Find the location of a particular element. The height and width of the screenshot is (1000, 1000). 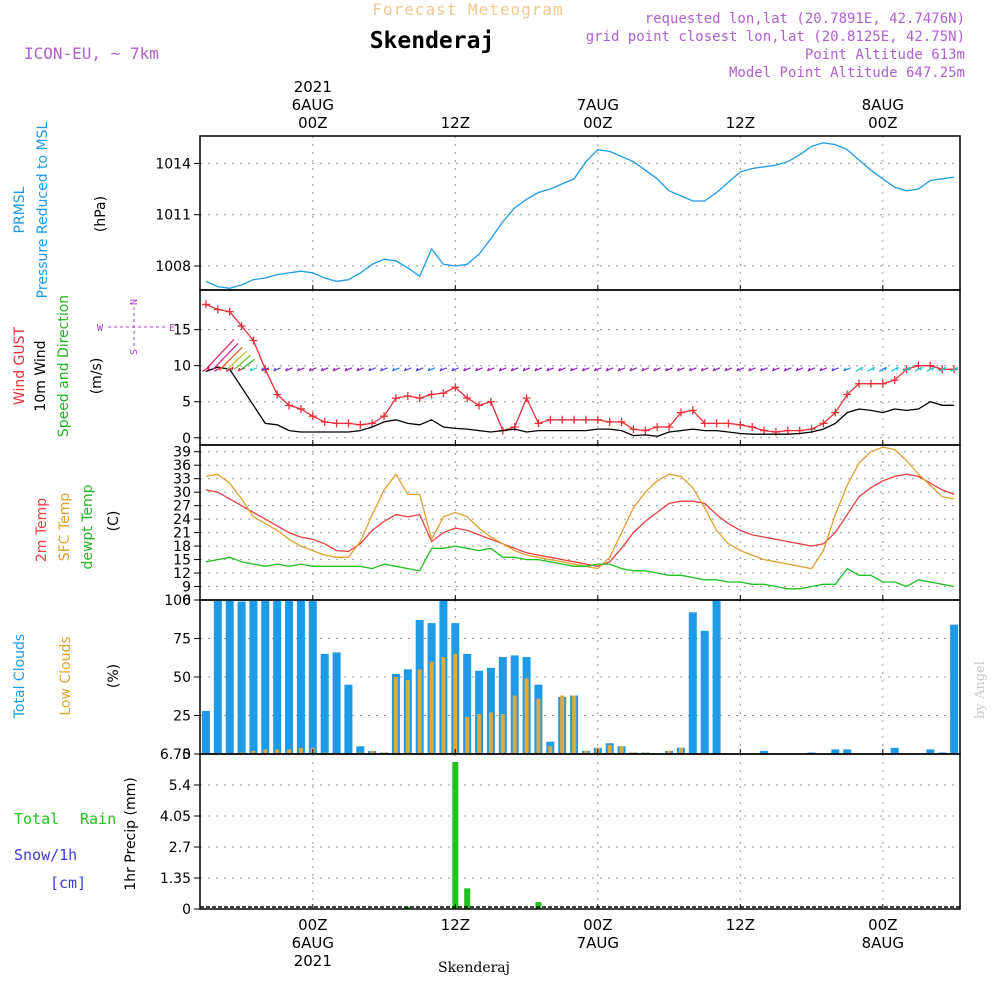

y-tick-label: 0 is located at coordinates (186, 755).